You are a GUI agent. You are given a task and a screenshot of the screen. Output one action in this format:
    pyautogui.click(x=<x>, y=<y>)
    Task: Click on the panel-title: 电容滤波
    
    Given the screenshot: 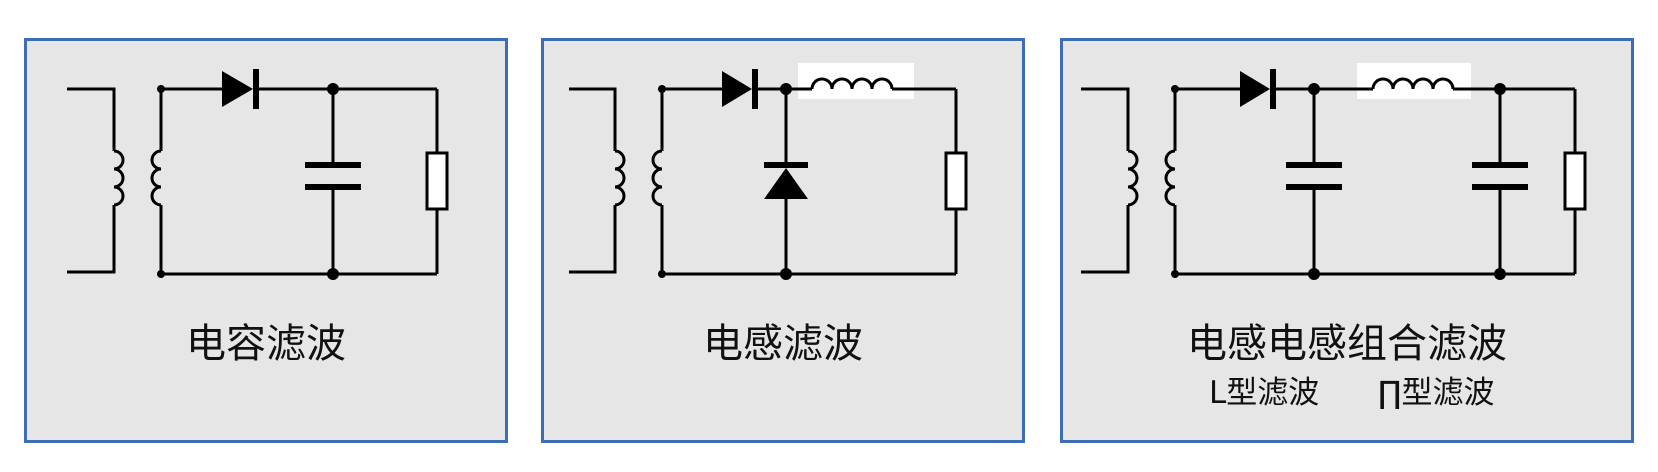 What is the action you would take?
    pyautogui.click(x=266, y=344)
    